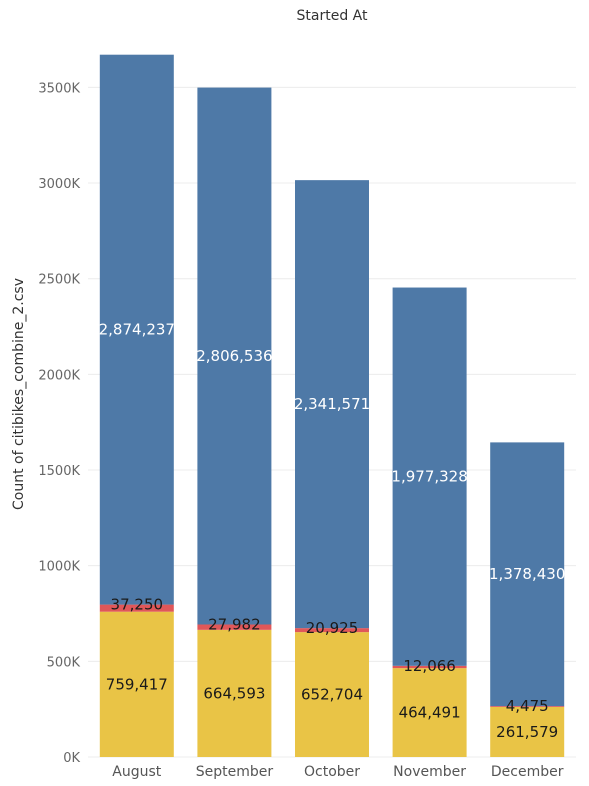  I want to click on y-tick-label: 3000K, so click(59, 184).